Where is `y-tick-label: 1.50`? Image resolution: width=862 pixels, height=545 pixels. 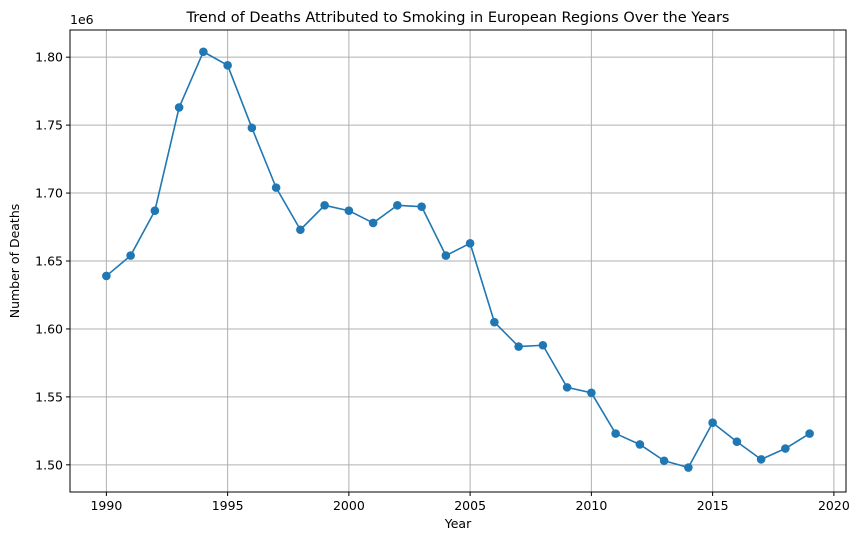
y-tick-label: 1.50 is located at coordinates (49, 464).